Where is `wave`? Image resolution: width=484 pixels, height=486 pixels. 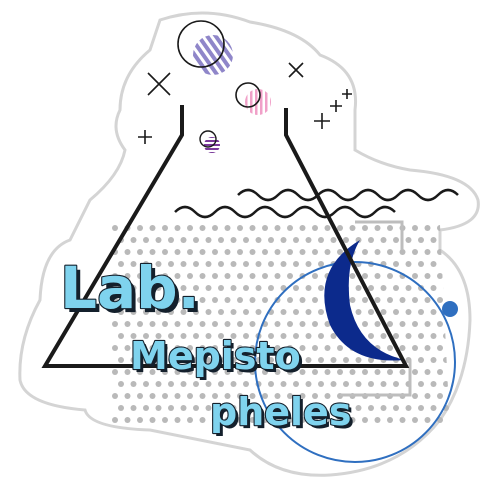
wave is located at coordinates (348, 195).